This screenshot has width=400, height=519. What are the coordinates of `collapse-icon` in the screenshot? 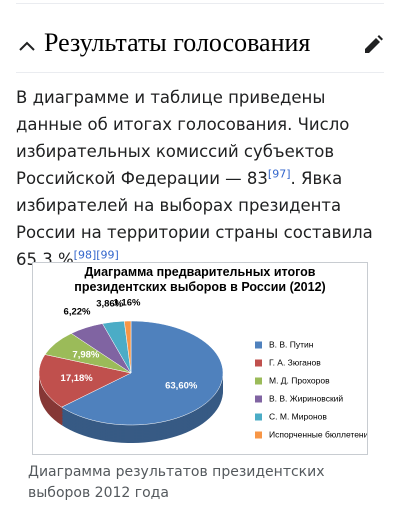 It's located at (27, 46).